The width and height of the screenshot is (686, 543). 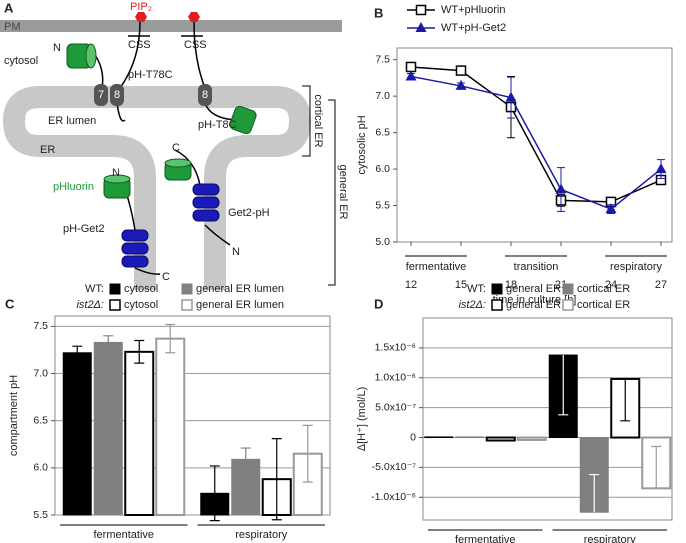 I want to click on x-axis-label: time in culture [h], so click(x=535, y=300).